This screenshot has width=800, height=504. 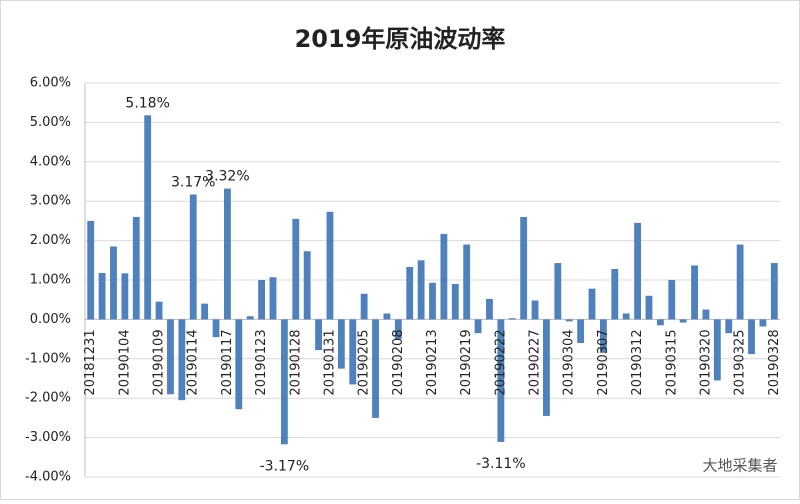 What do you see at coordinates (603, 362) in the screenshot?
I see `x-tick-label: 20190307` at bounding box center [603, 362].